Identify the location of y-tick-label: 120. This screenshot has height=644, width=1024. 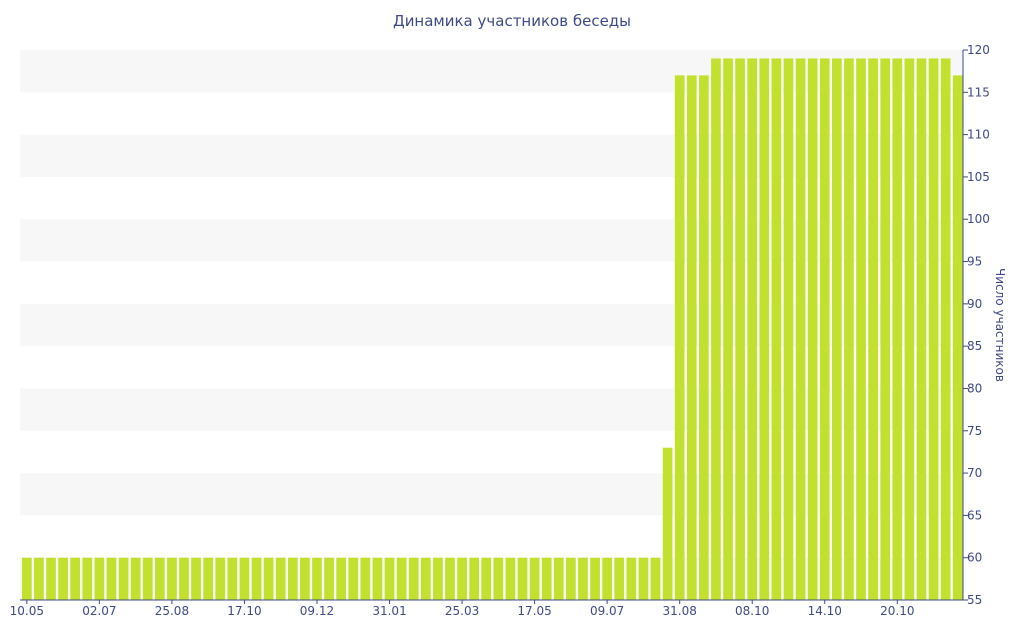
(978, 50).